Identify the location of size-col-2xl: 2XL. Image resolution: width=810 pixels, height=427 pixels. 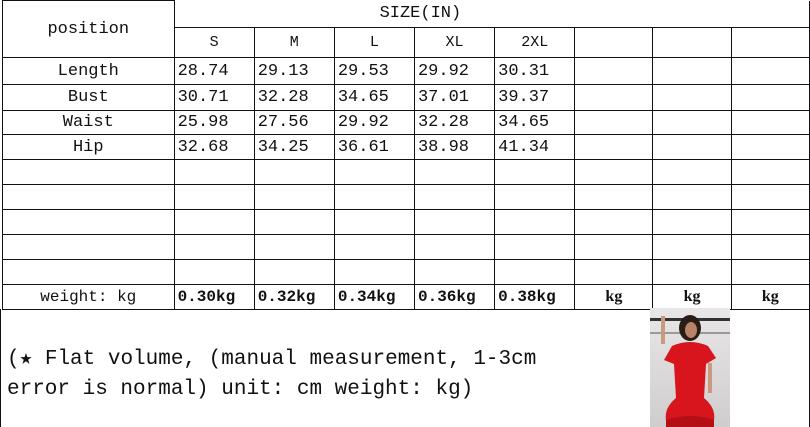
(535, 42).